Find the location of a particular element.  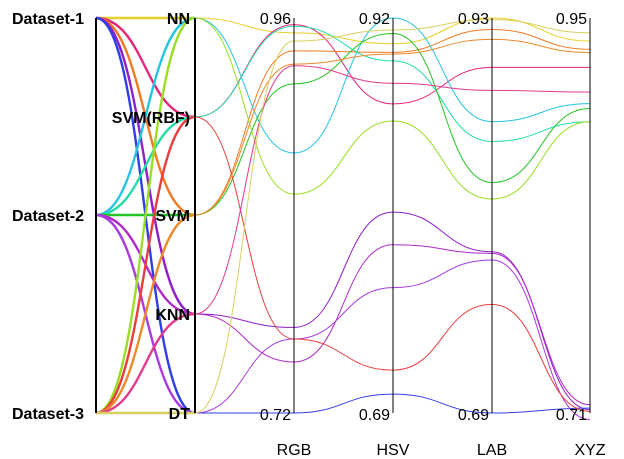

classifier-label-knn: KNN is located at coordinates (172, 315).